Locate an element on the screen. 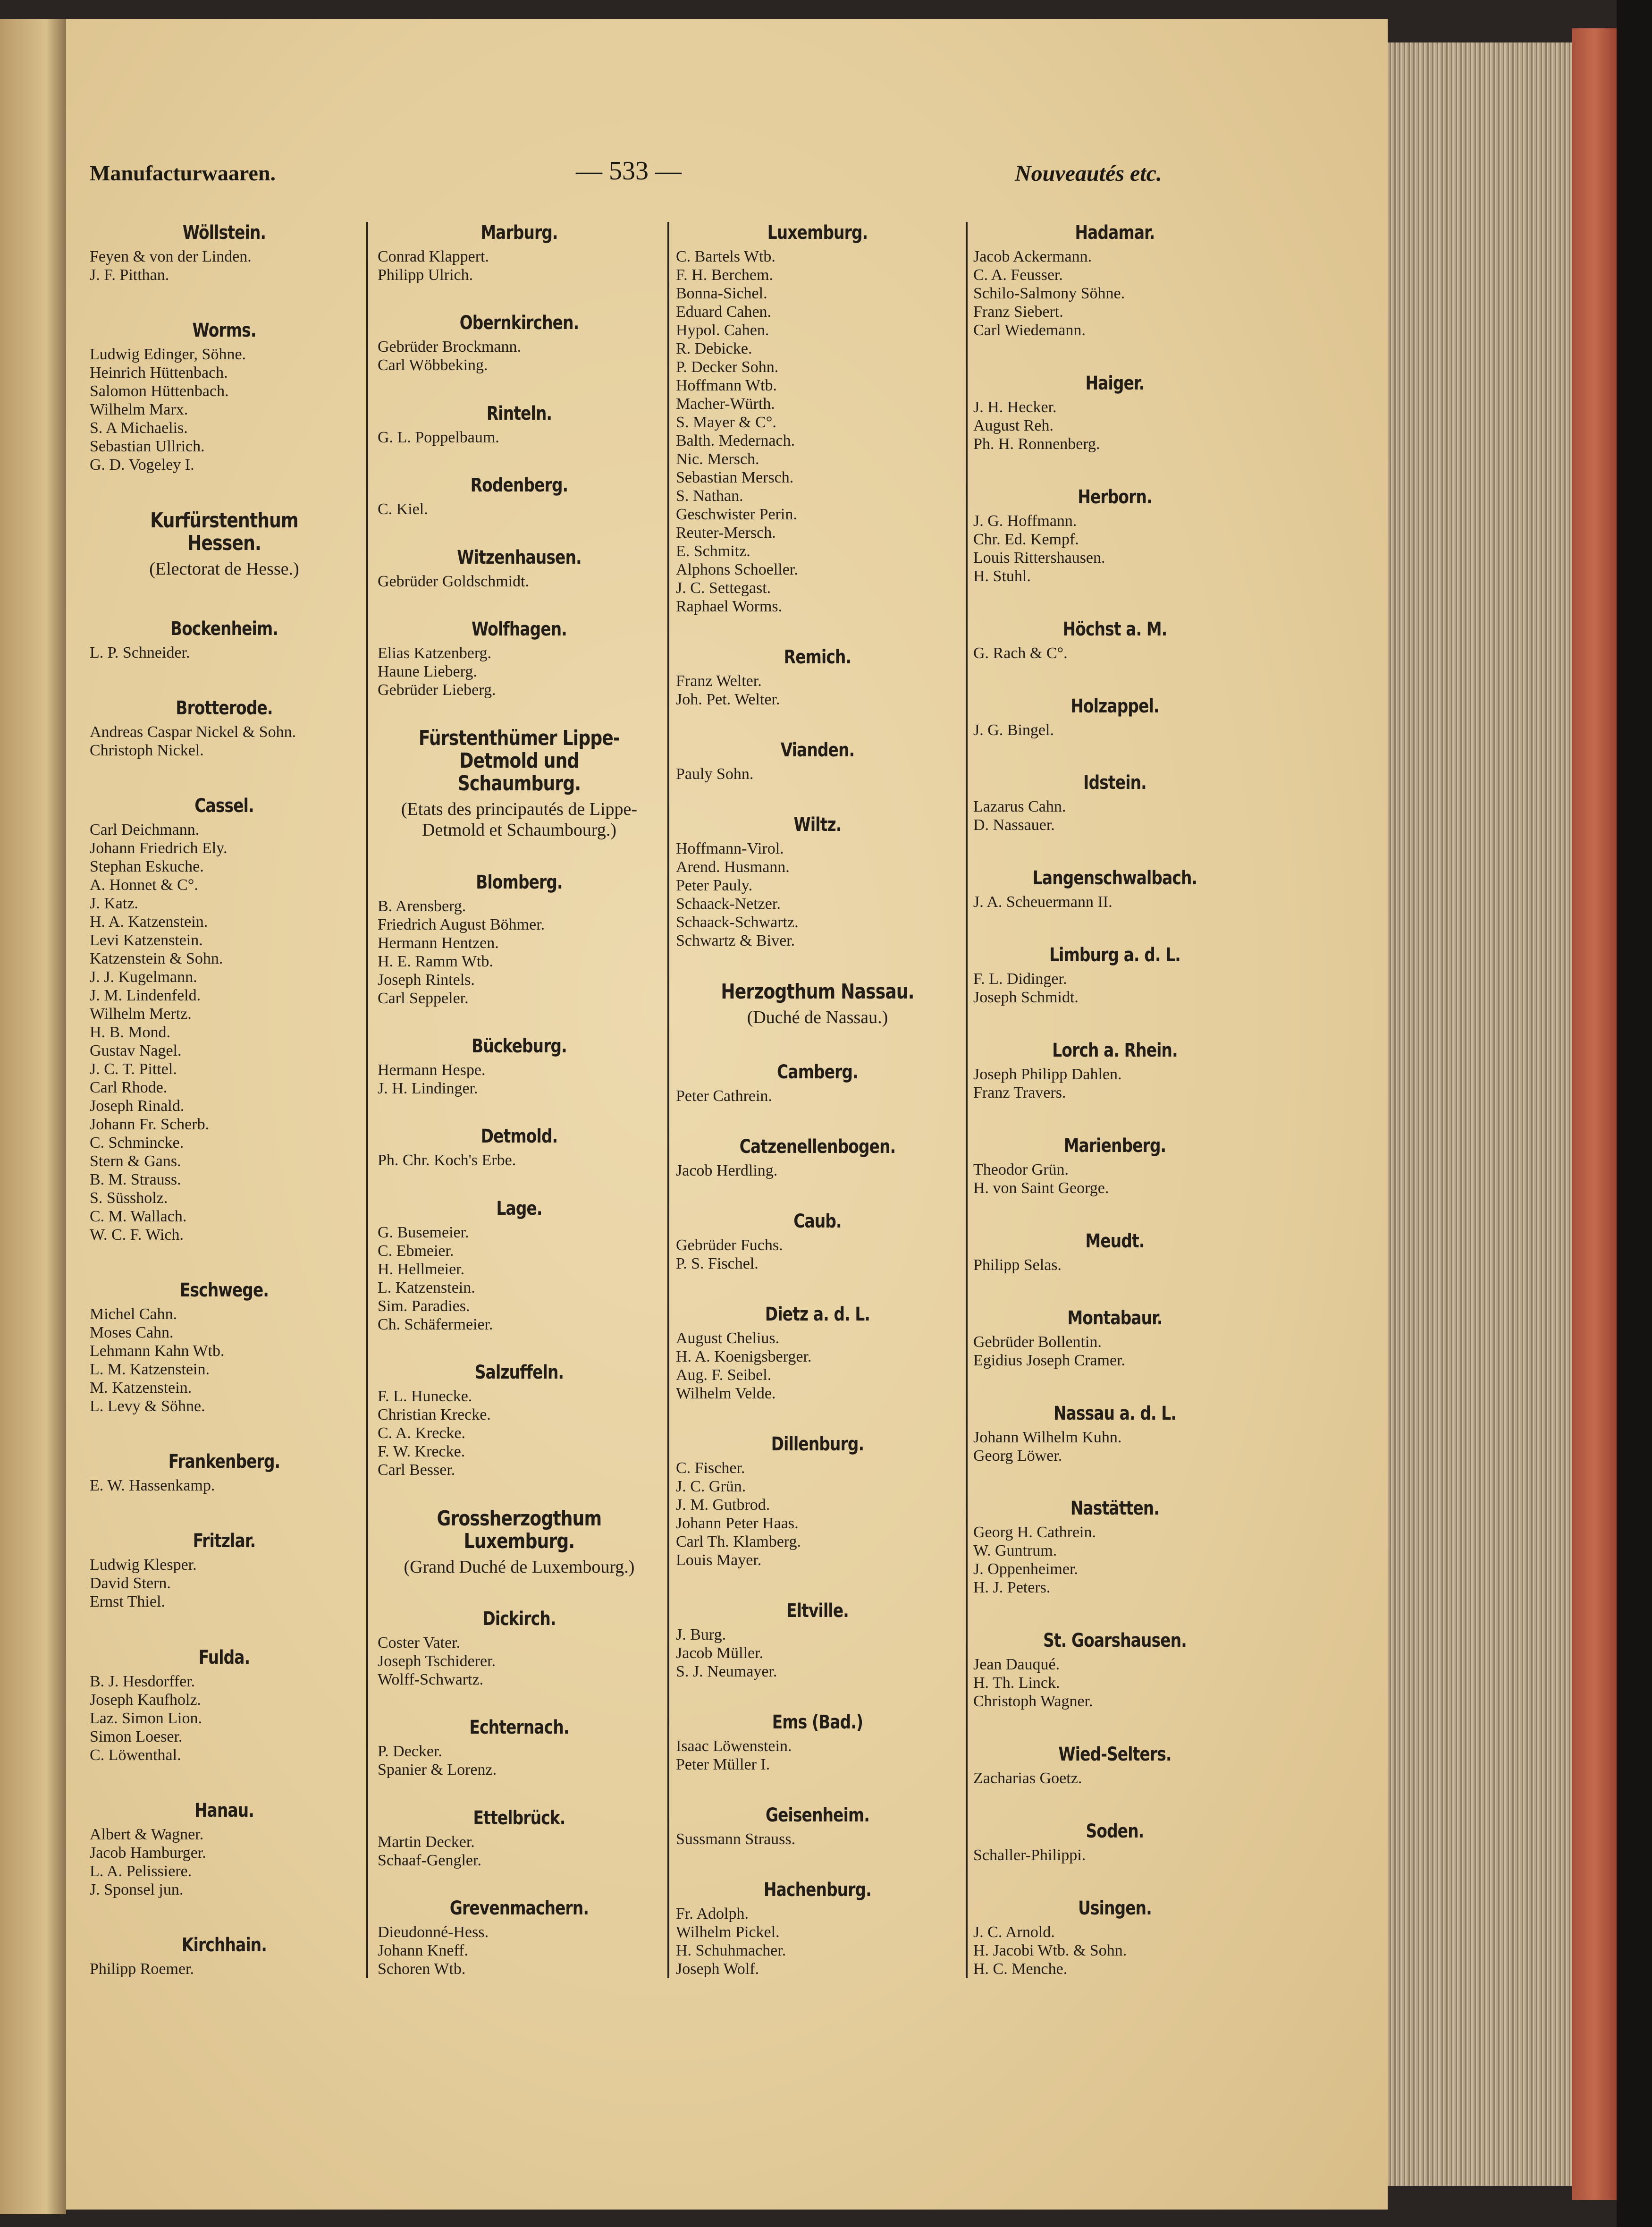  entry: Schilo-Salmony Söhne. is located at coordinates (1049, 294).